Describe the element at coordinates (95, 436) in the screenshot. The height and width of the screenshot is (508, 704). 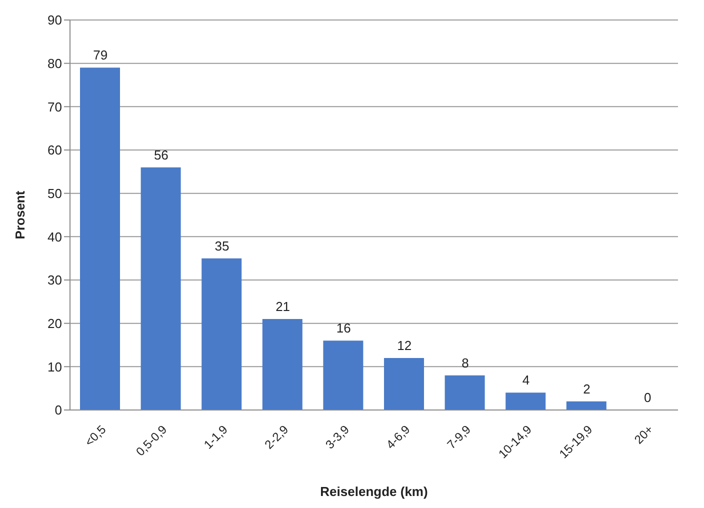
I see `x-tick-label: <0,5` at that location.